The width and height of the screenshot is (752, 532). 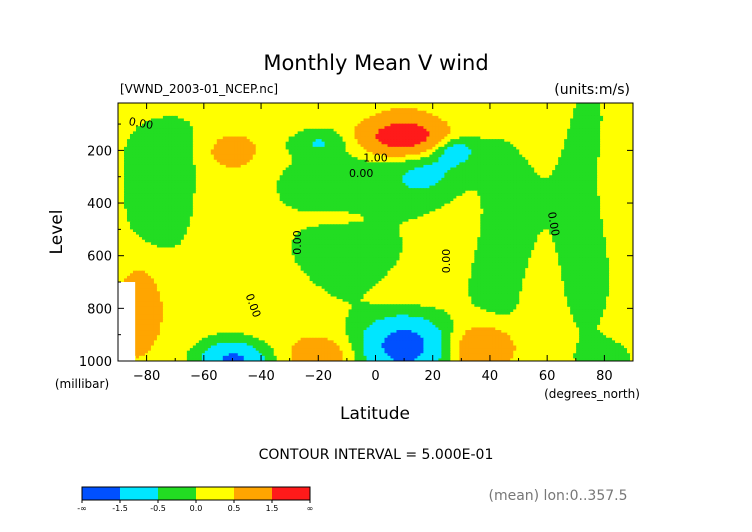 I want to click on units-label: (units:m/s), so click(x=592, y=90).